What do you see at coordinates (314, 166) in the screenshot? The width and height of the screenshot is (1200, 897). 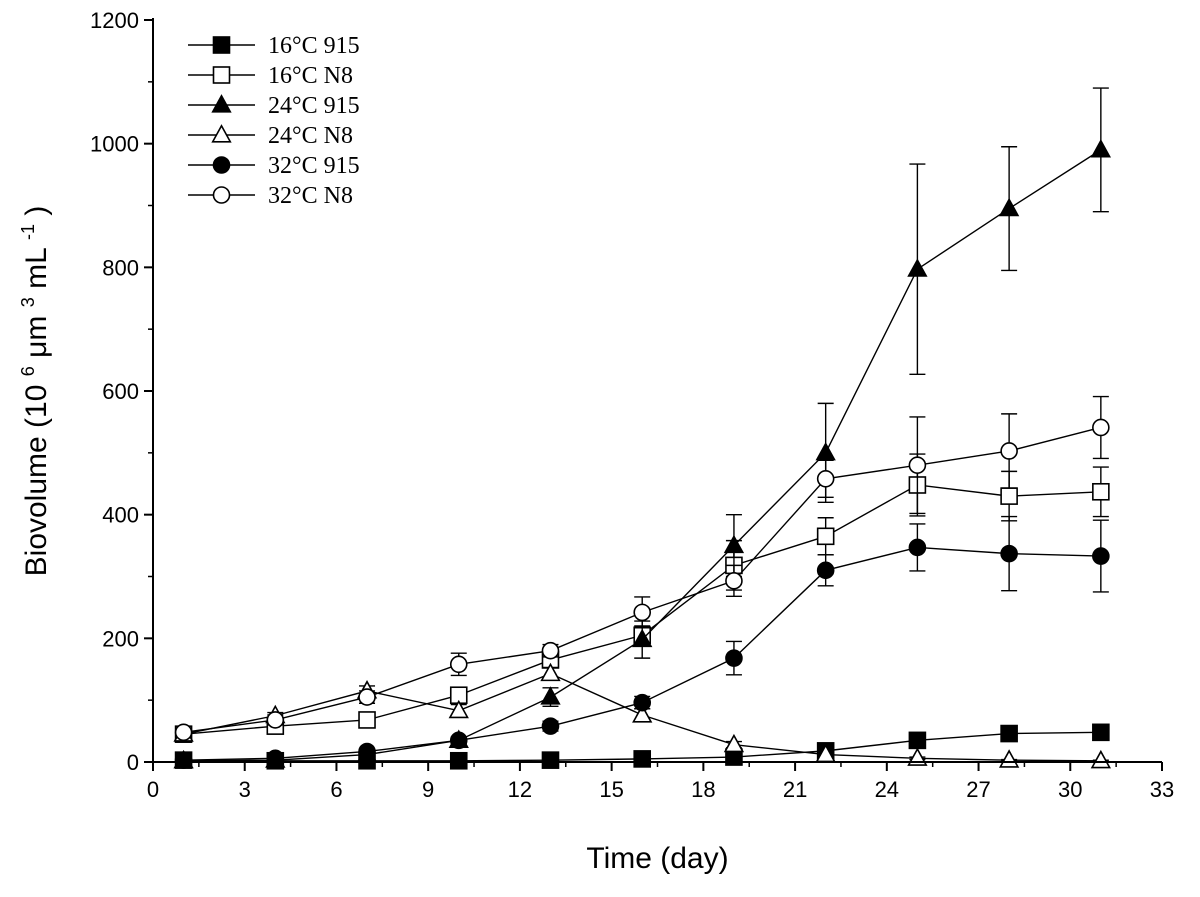 I see `legend-label: 32°C 915` at bounding box center [314, 166].